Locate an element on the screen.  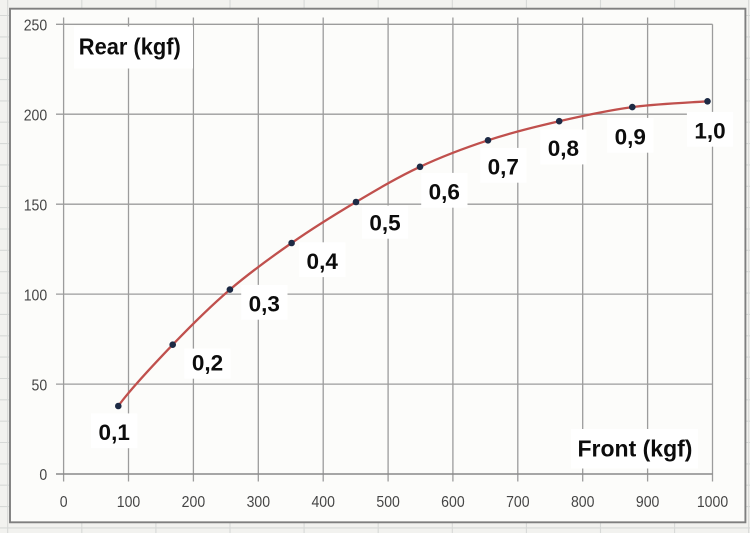
svg-text: 150 is located at coordinates (35, 206).